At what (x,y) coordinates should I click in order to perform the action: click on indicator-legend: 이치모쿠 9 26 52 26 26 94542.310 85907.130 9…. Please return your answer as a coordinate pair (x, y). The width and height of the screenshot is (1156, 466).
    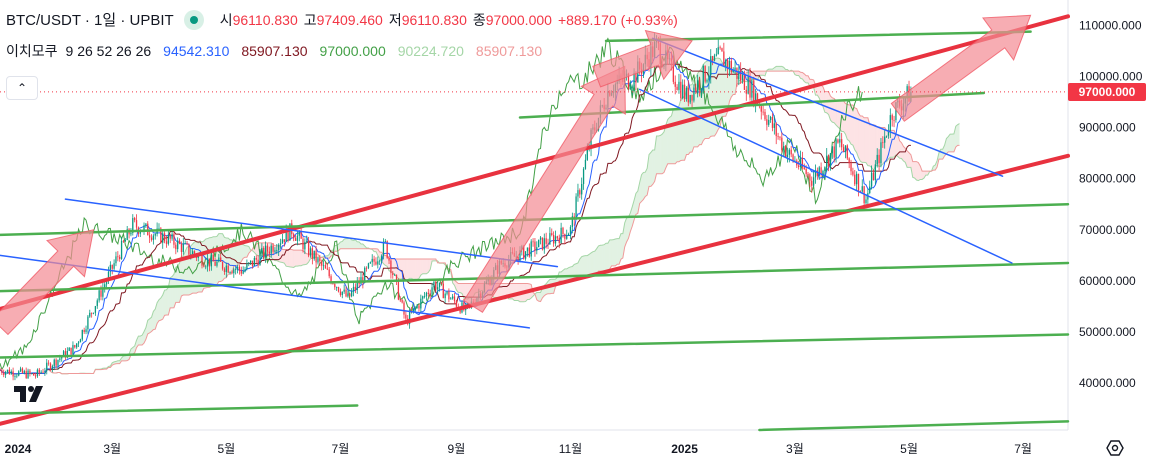
    Looking at the image, I should click on (280, 51).